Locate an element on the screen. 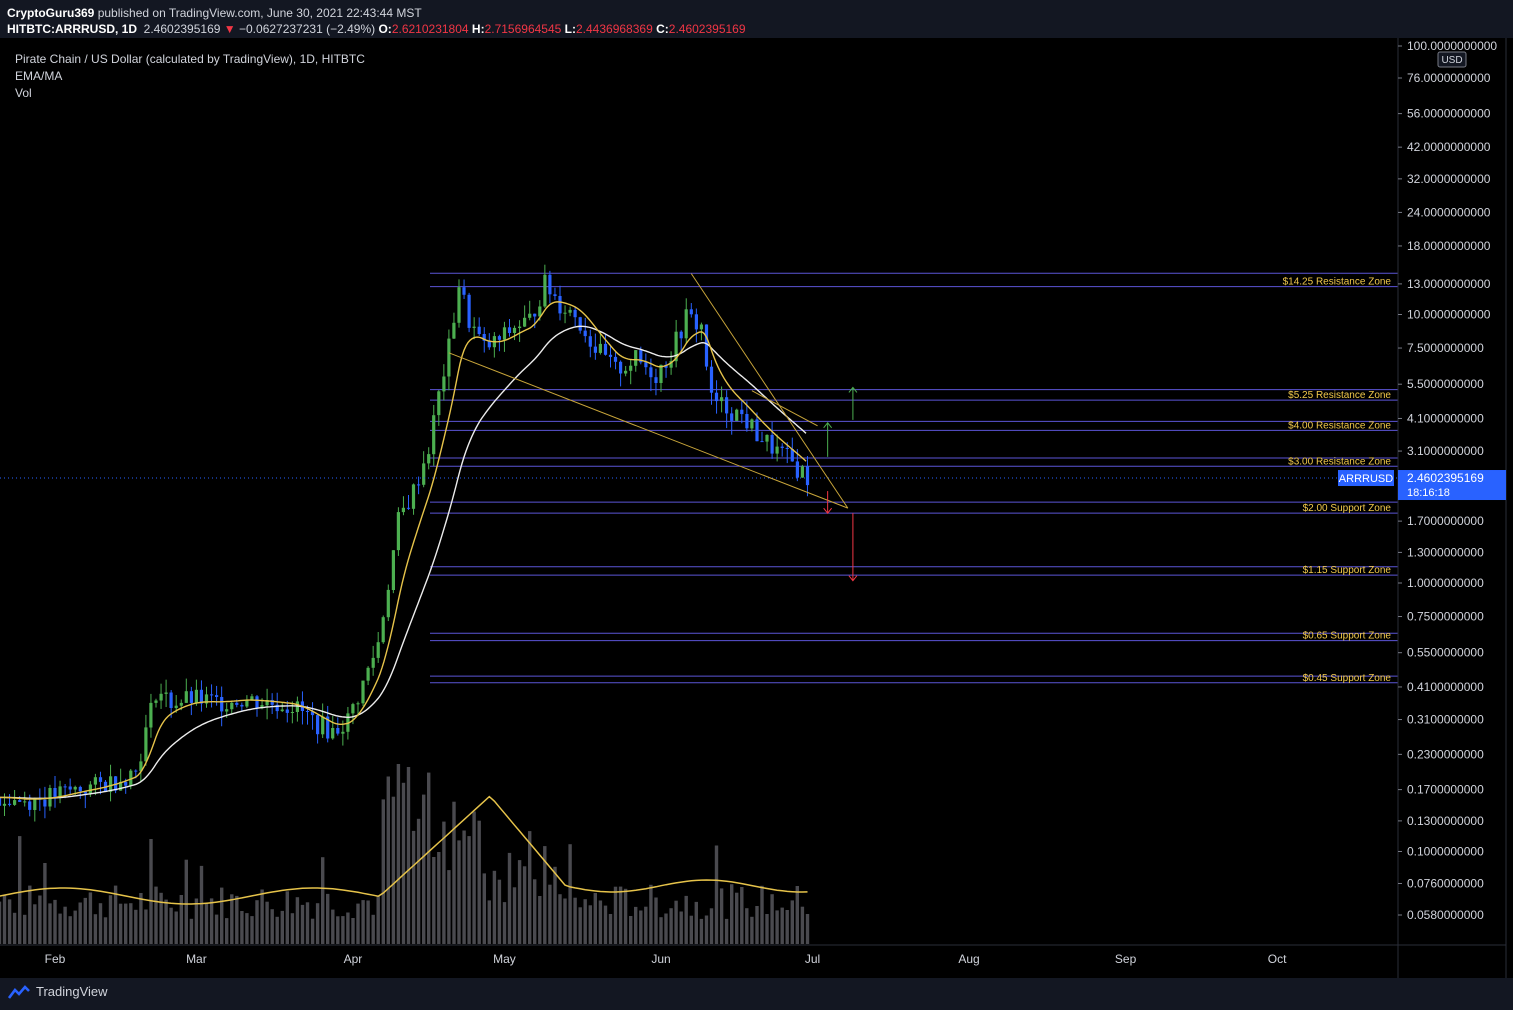  time-tick-label: Aug is located at coordinates (968, 959).